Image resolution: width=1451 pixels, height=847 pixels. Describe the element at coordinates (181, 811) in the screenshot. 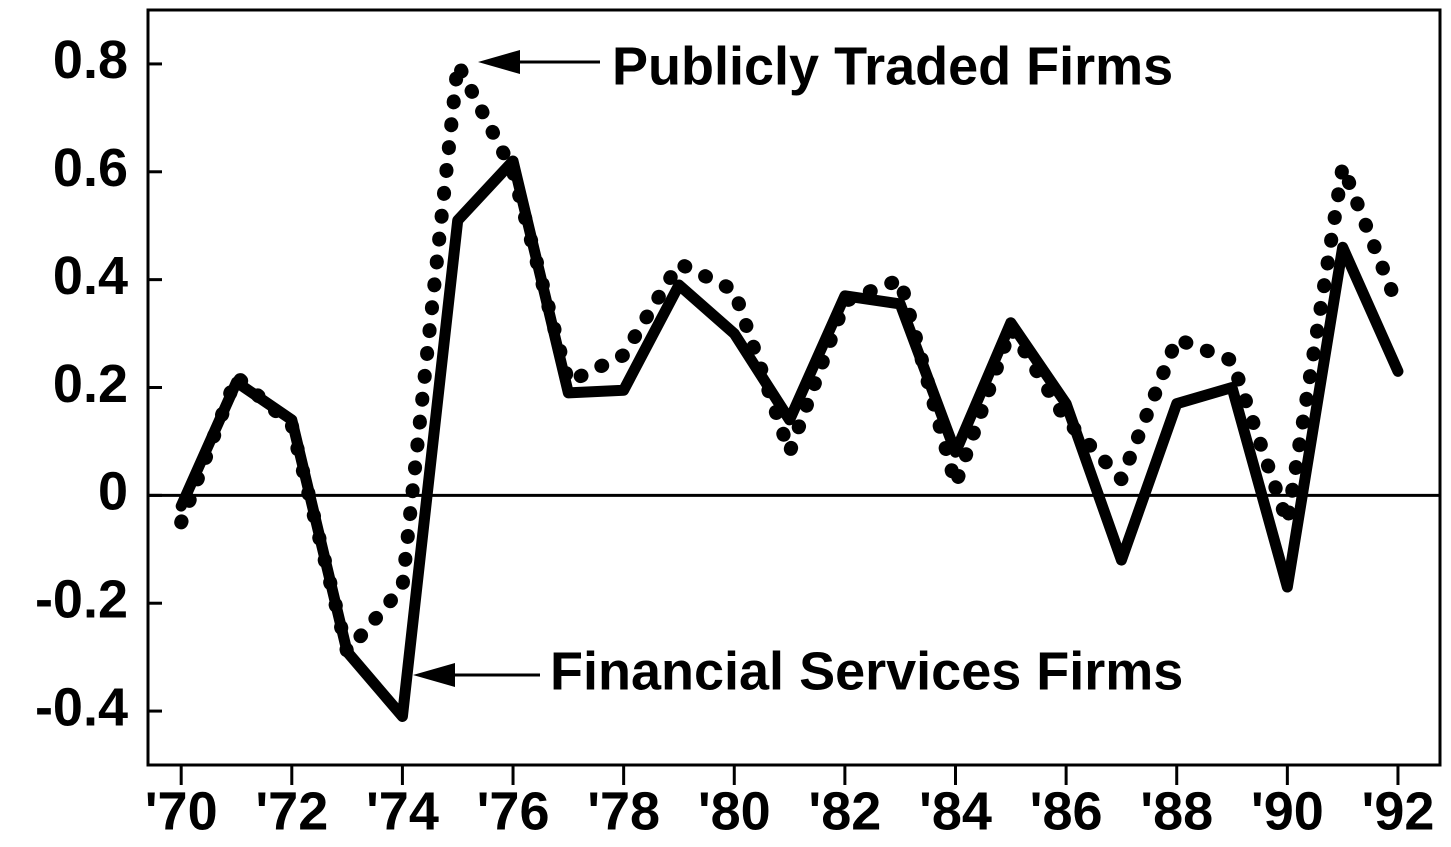

I see `x-tick-label: '70` at that location.